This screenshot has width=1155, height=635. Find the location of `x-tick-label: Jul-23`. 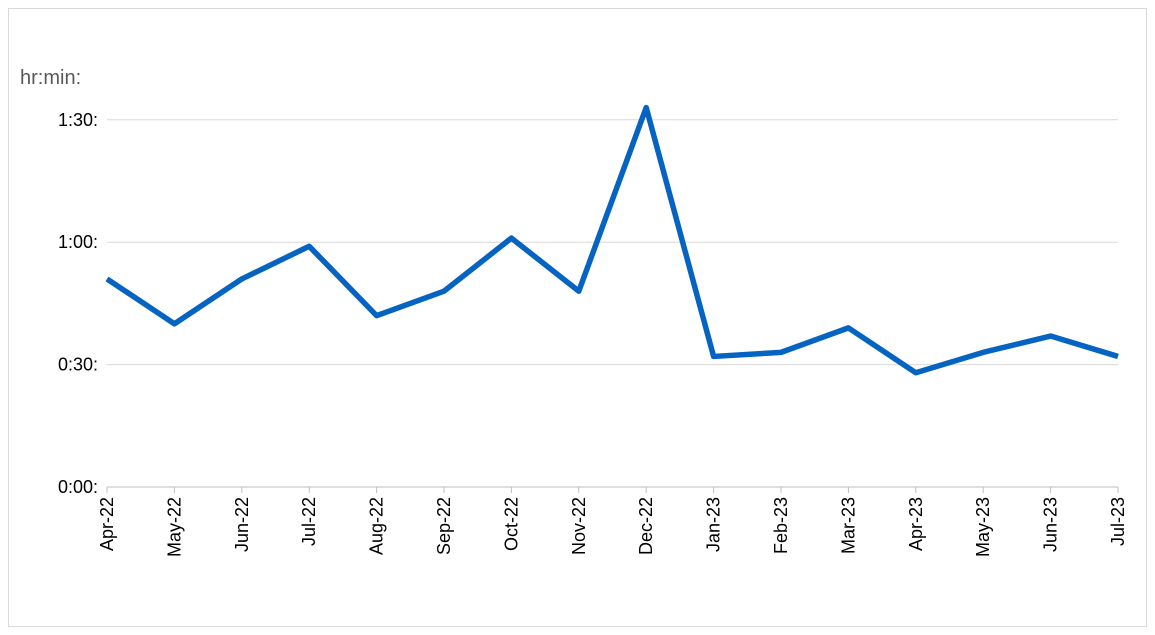

x-tick-label: Jul-23 is located at coordinates (1118, 521).